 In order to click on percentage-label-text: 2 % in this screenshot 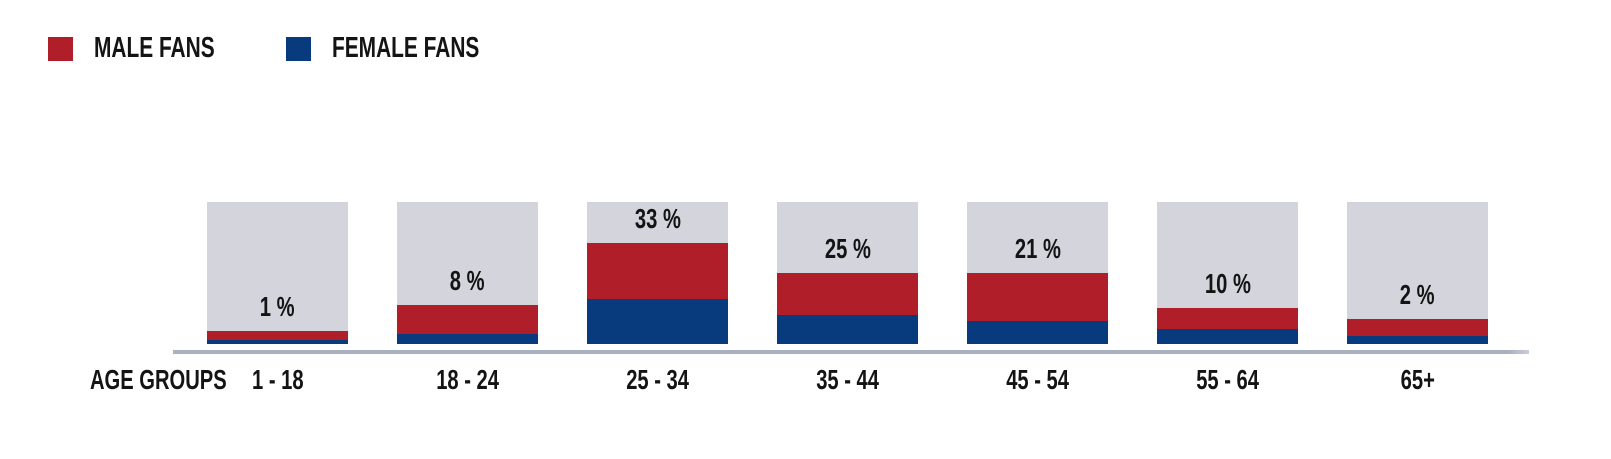, I will do `click(1417, 294)`.